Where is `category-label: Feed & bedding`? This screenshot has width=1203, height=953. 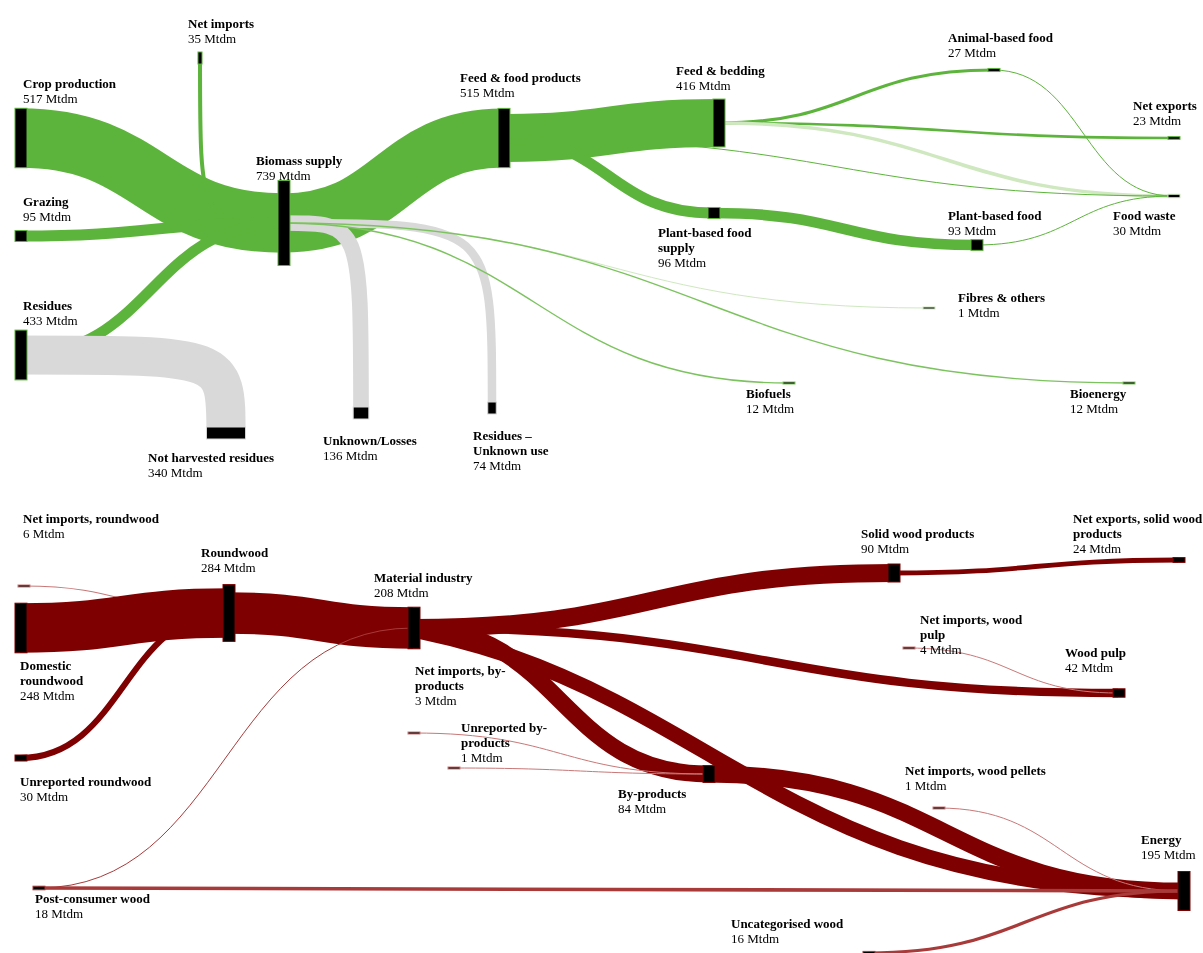
category-label: Feed & bedding is located at coordinates (721, 70).